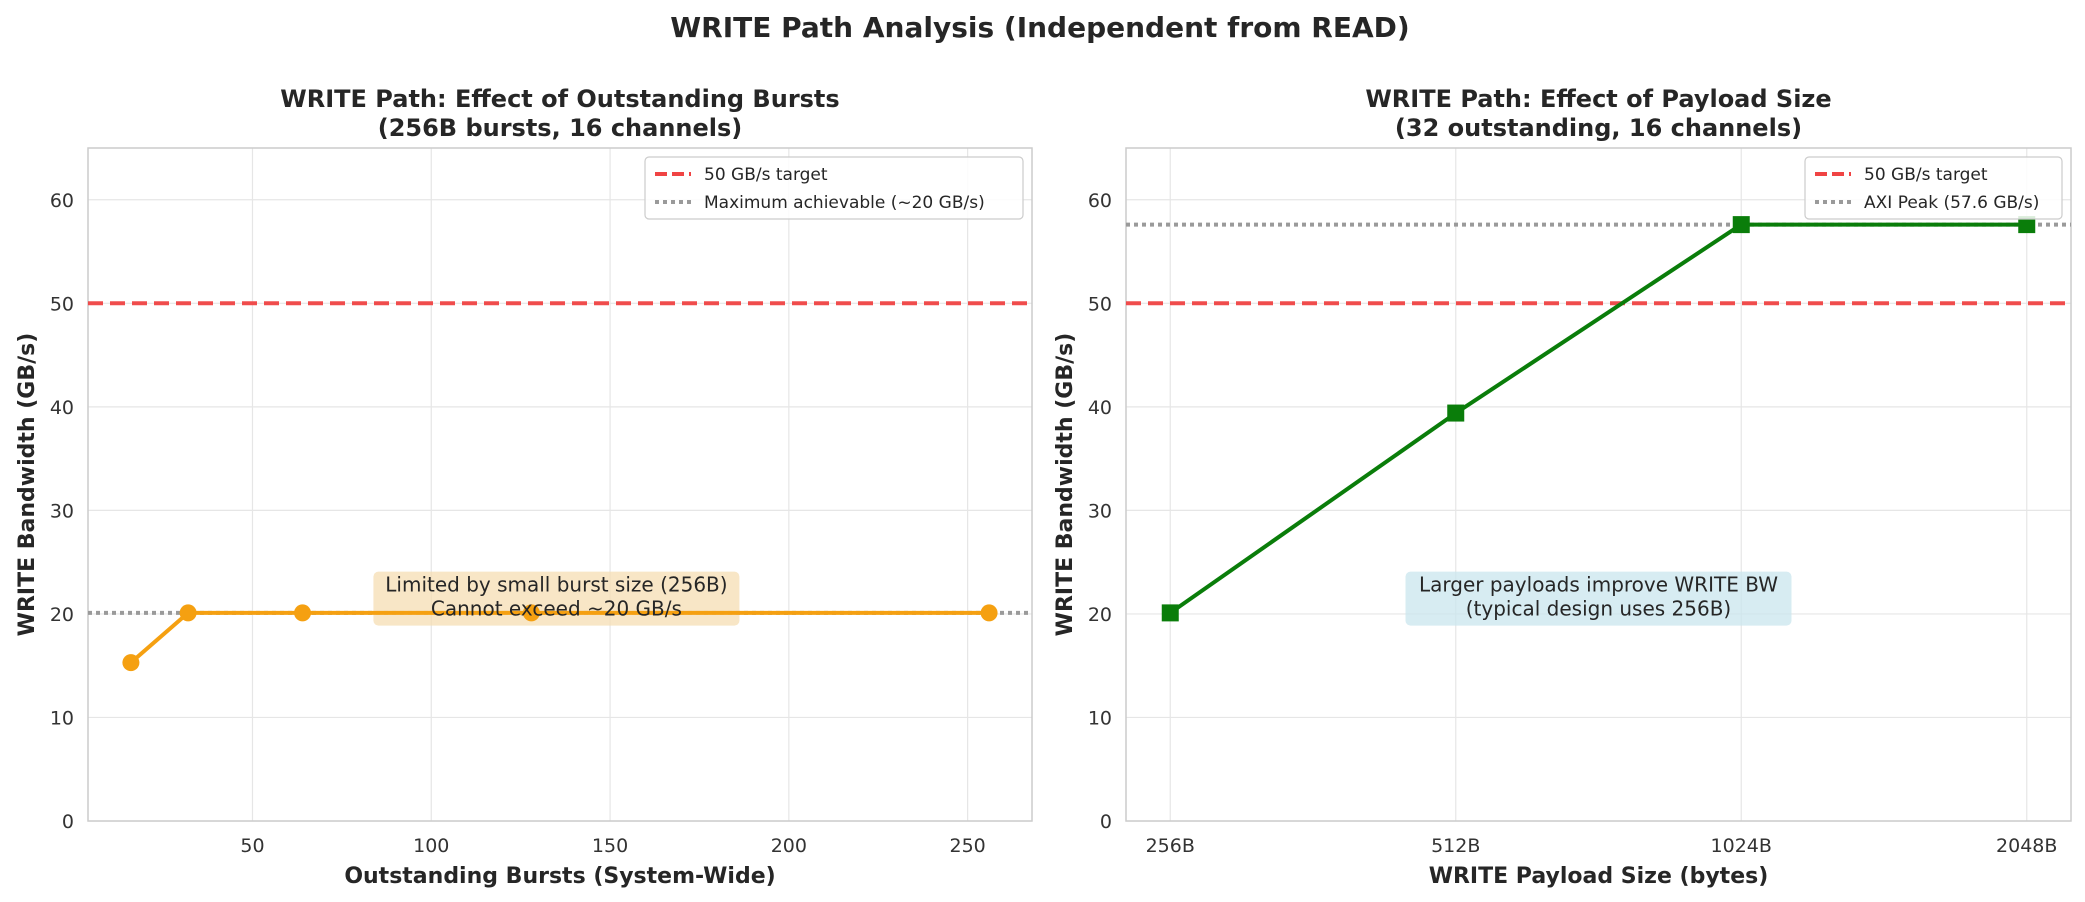  Describe the element at coordinates (1598, 99) in the screenshot. I see `chart-title-line: WRITE Path: Effect of Payload Size` at that location.